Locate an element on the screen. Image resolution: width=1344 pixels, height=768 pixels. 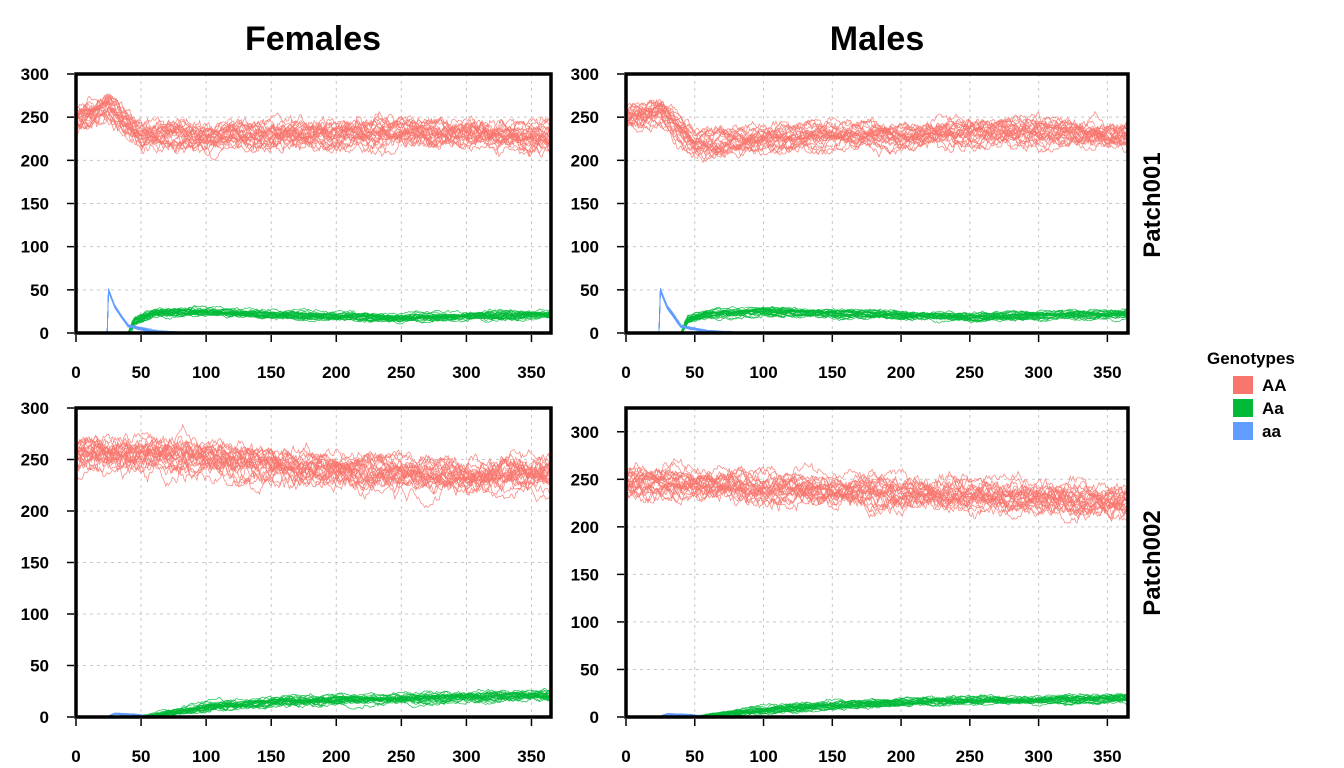
row-title-patch001: Patch001 is located at coordinates (1152, 204).